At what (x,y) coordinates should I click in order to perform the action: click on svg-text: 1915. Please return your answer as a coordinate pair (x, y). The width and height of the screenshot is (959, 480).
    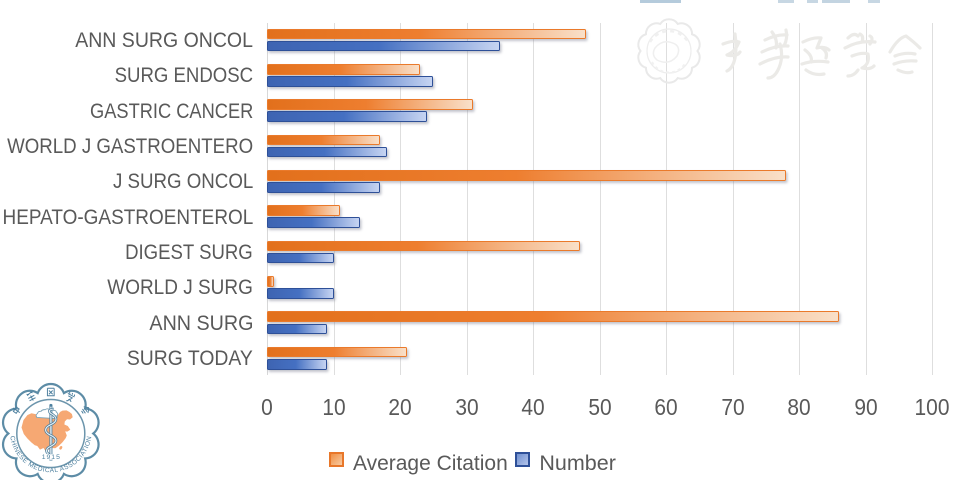
    Looking at the image, I should click on (51, 457).